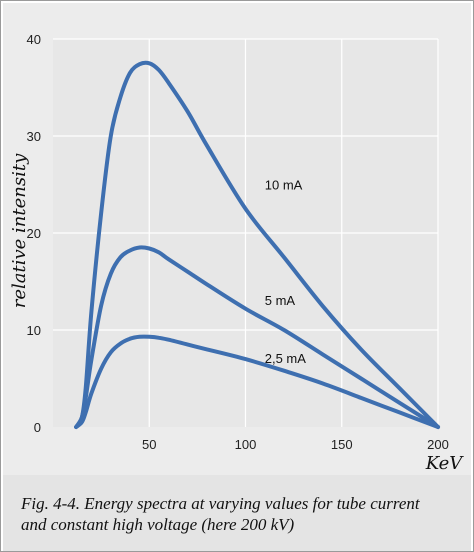 The image size is (474, 552). I want to click on y-tick-label: 0, so click(37, 427).